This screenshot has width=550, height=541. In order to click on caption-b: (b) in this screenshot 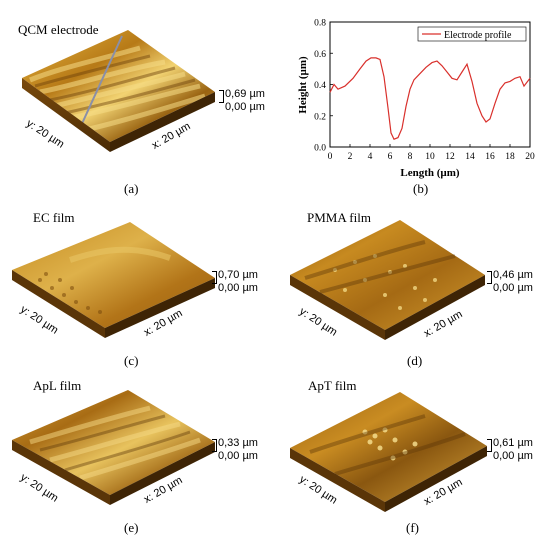, I will do `click(421, 188)`.